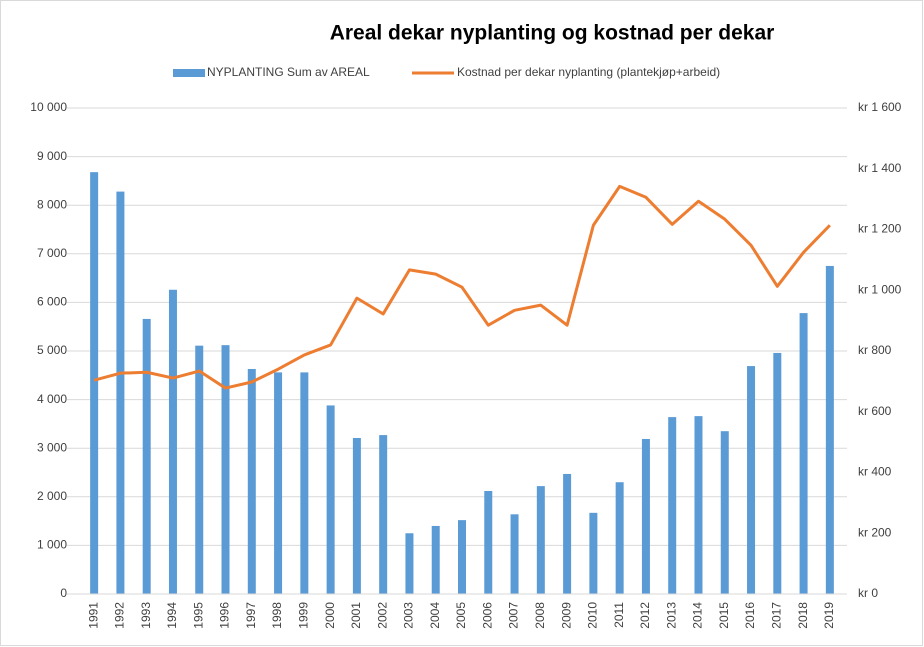  Describe the element at coordinates (146, 615) in the screenshot. I see `x-tick-label: 1993` at that location.